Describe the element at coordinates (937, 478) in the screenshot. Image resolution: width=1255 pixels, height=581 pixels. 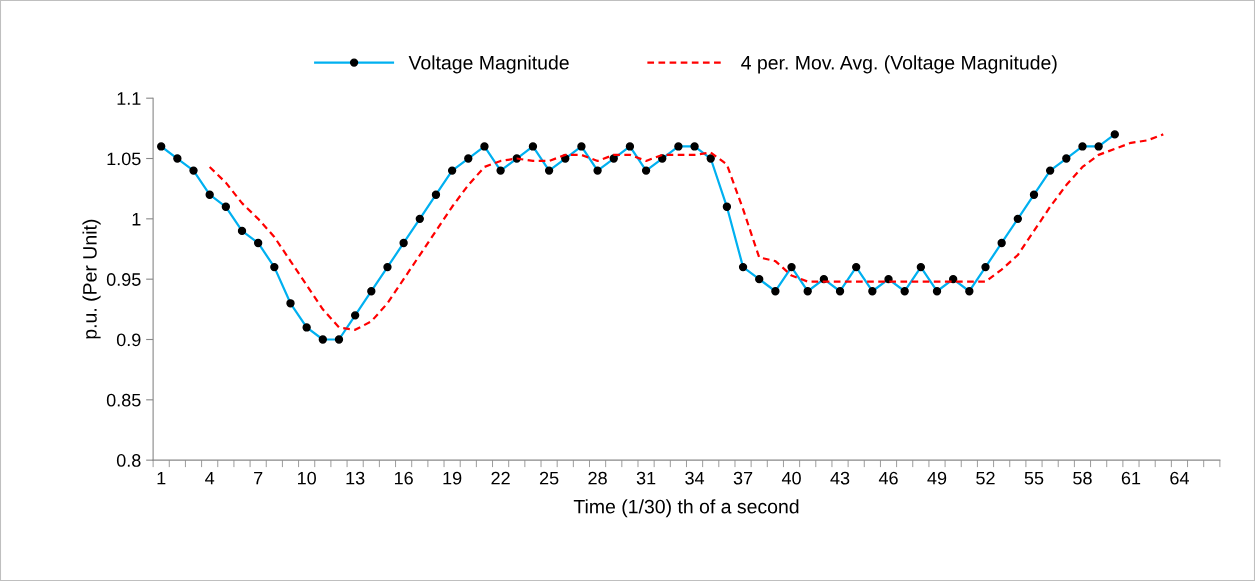
I see `x-tick-label: 49` at that location.